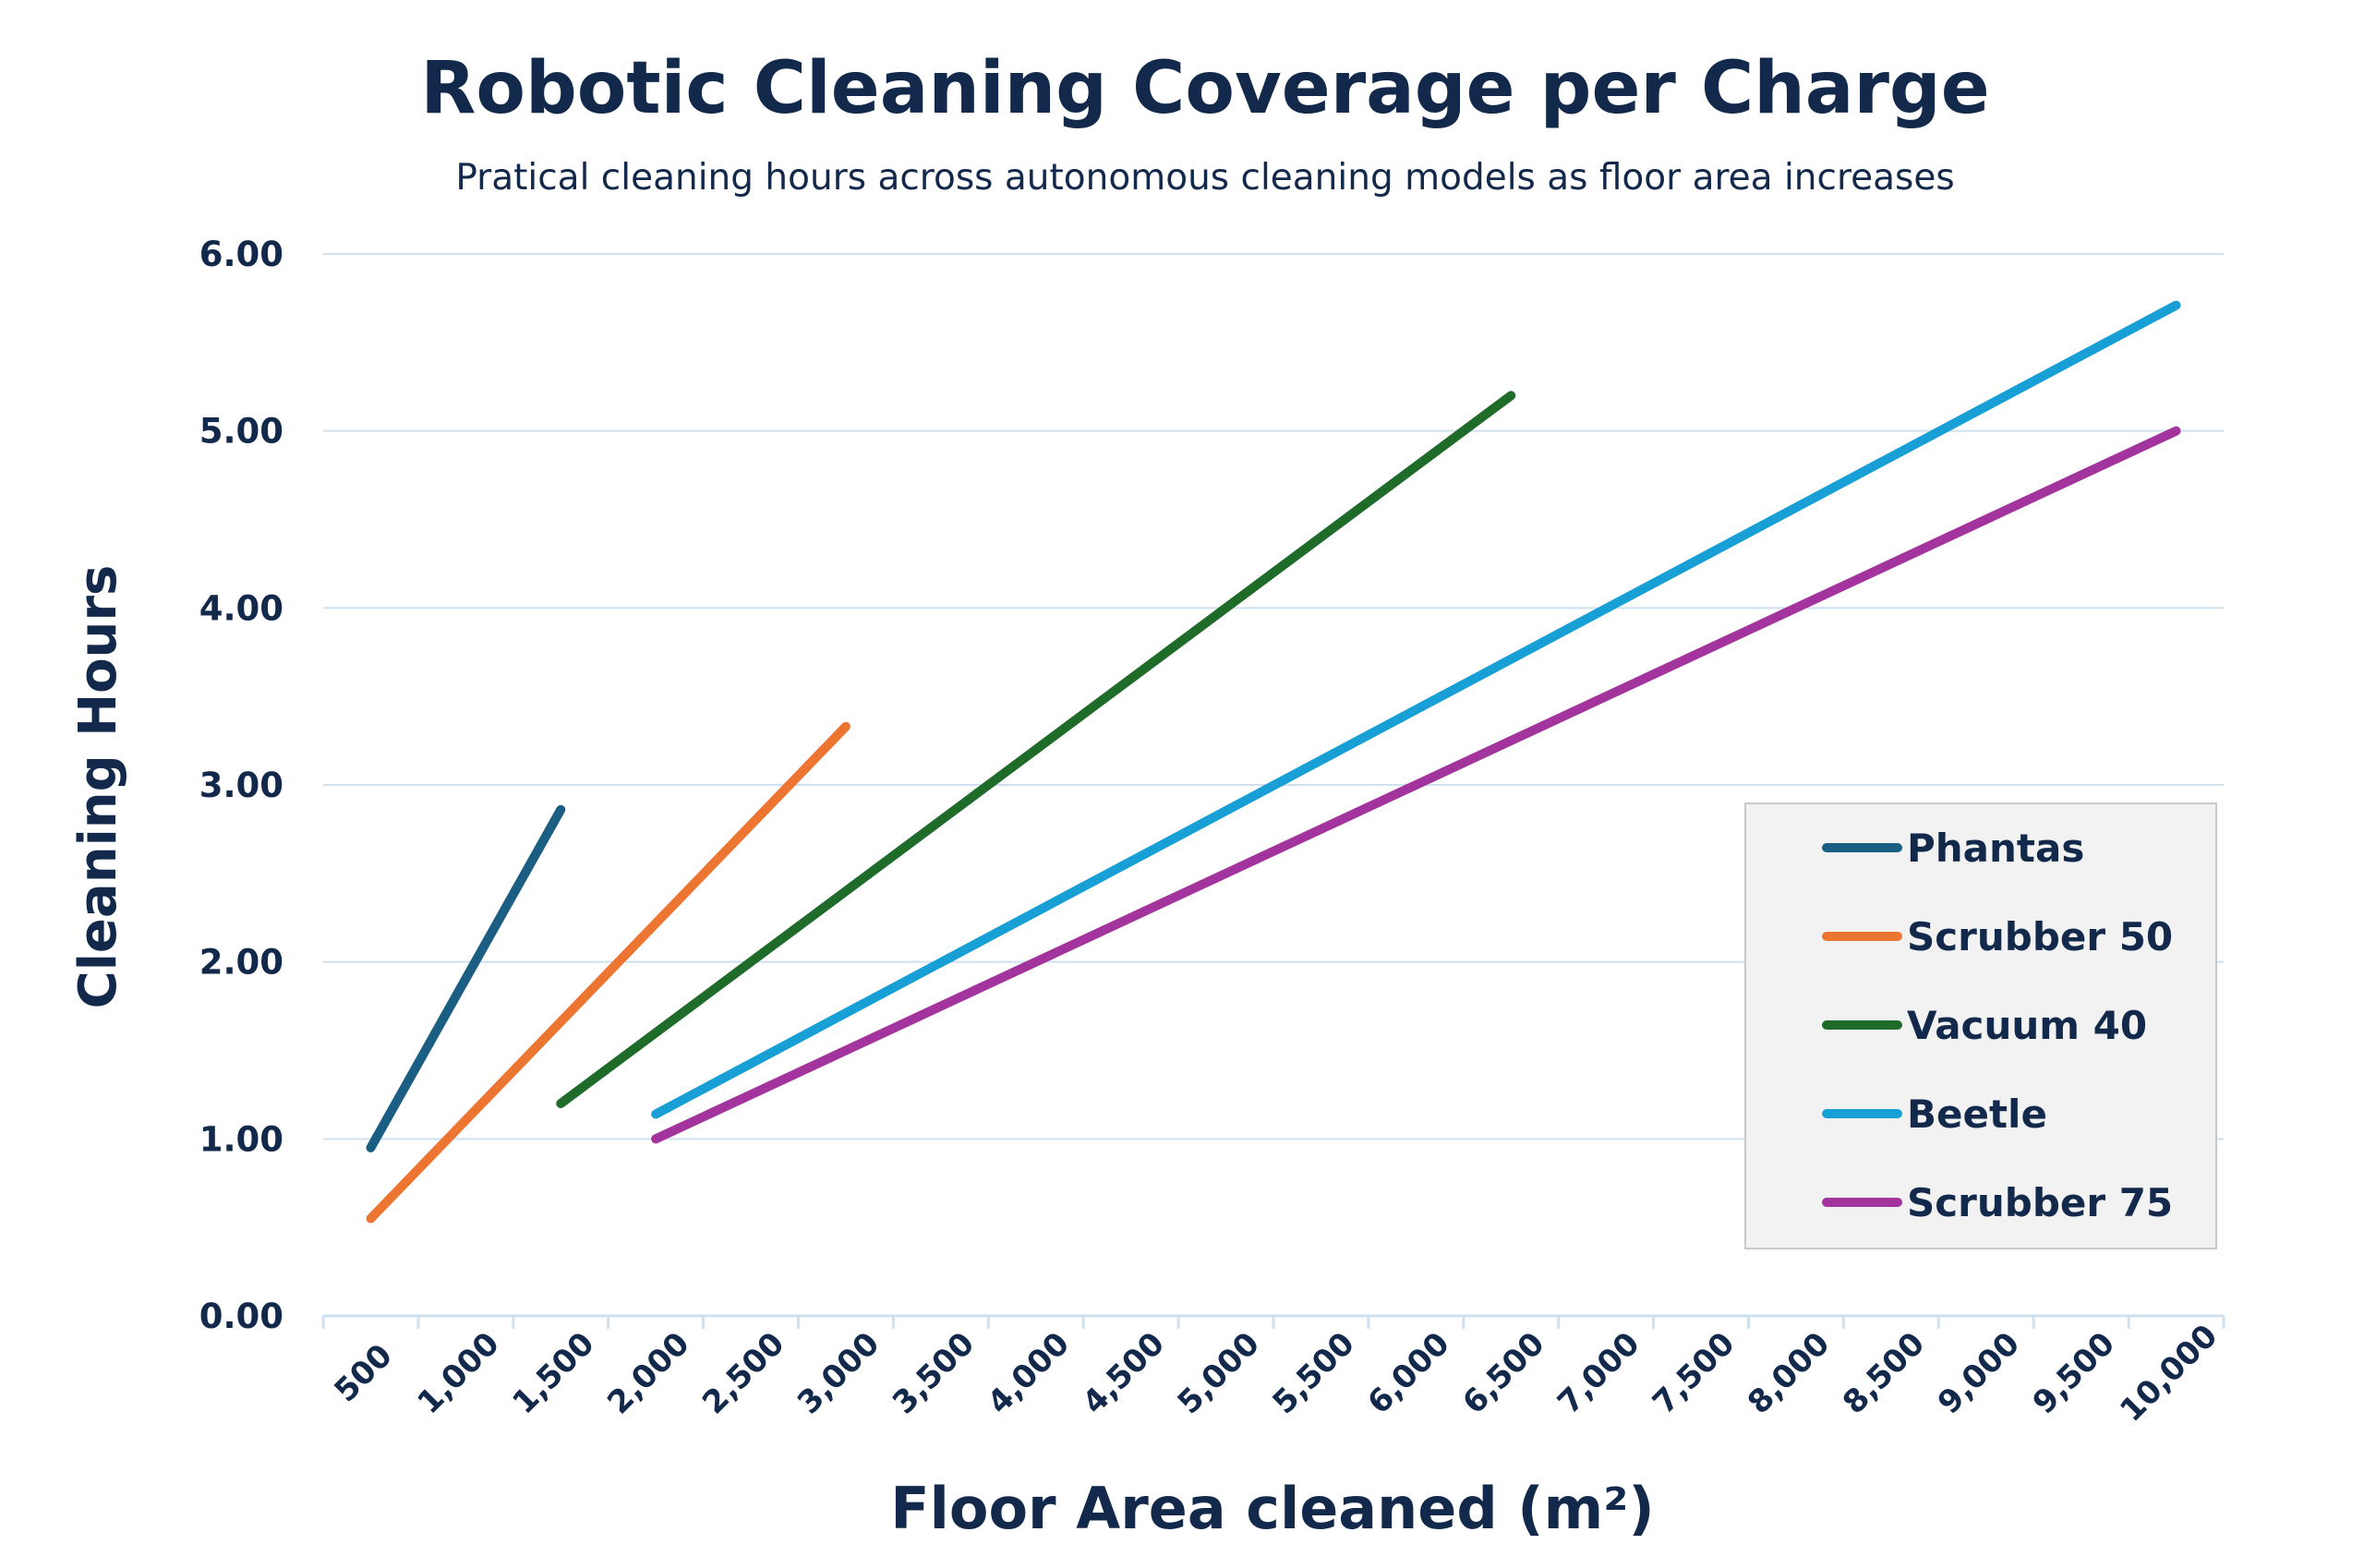 The image size is (2364, 1568). Describe the element at coordinates (241, 432) in the screenshot. I see `y-tick-label: 5.00` at that location.